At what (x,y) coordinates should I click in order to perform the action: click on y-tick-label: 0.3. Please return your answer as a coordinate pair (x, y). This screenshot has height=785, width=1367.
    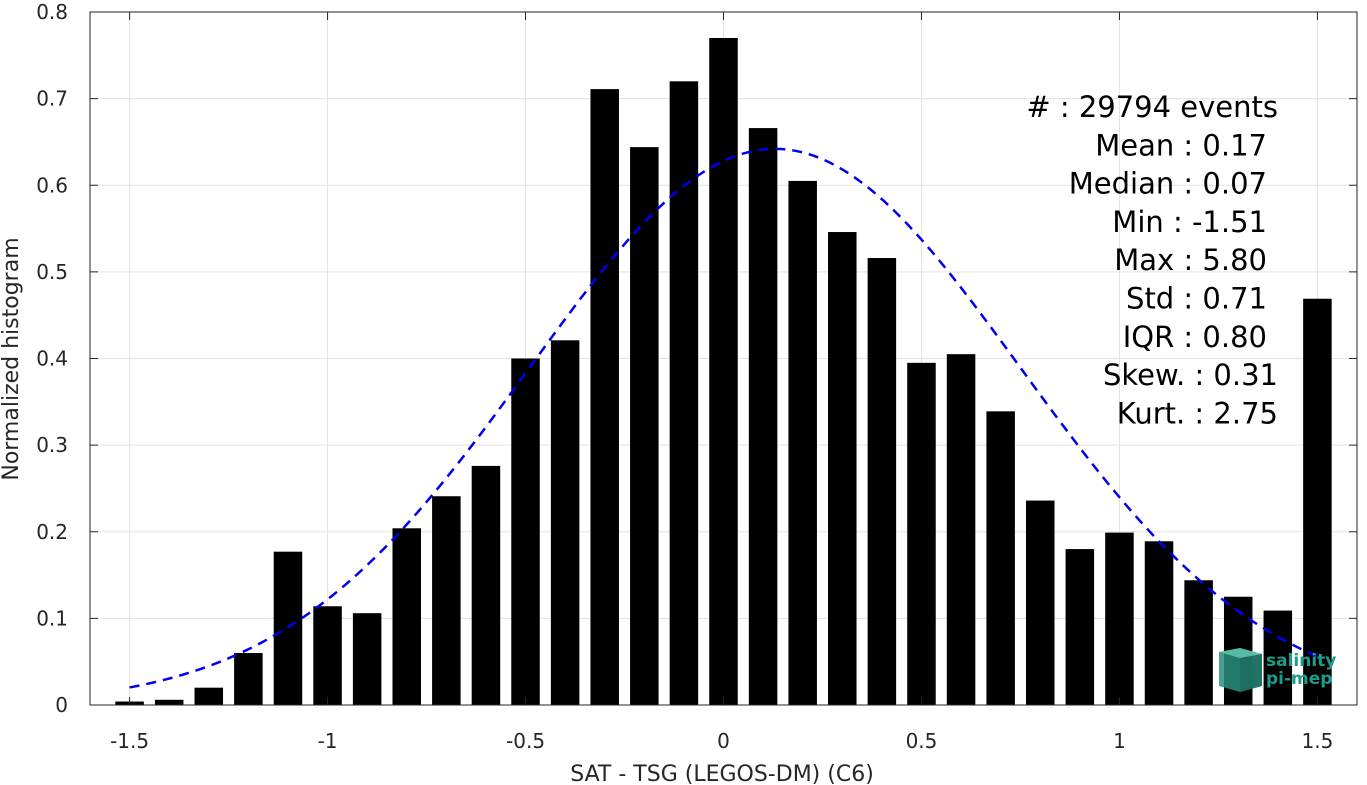
    Looking at the image, I should click on (52, 445).